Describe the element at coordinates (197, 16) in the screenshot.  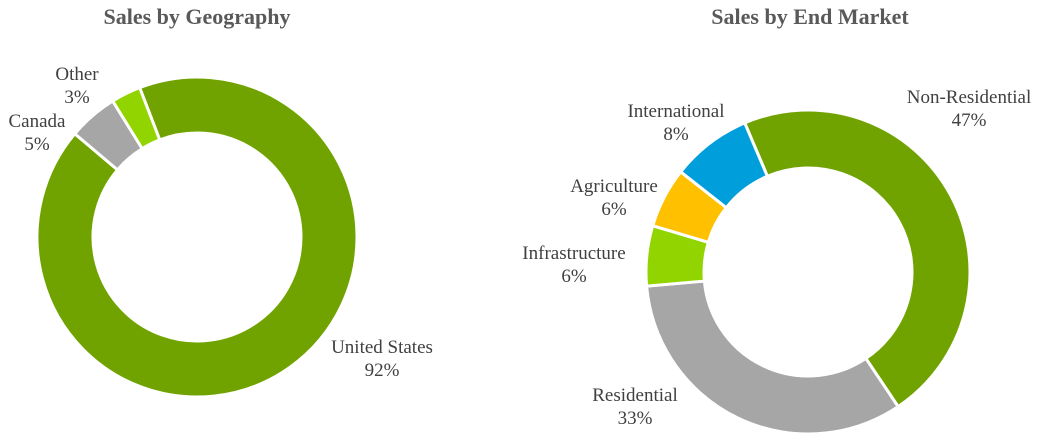
I see `chart-title-geography: Sales by Geography` at that location.